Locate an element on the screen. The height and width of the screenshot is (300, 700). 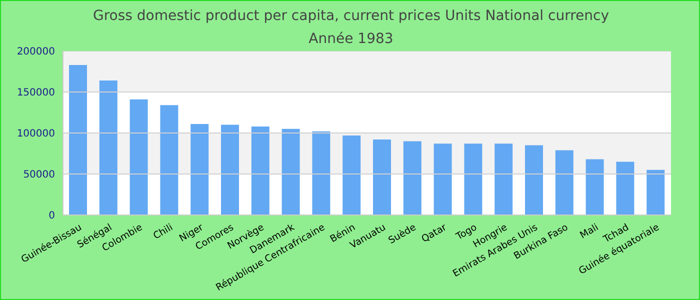
y-tick-label: 150000 is located at coordinates (35, 93).